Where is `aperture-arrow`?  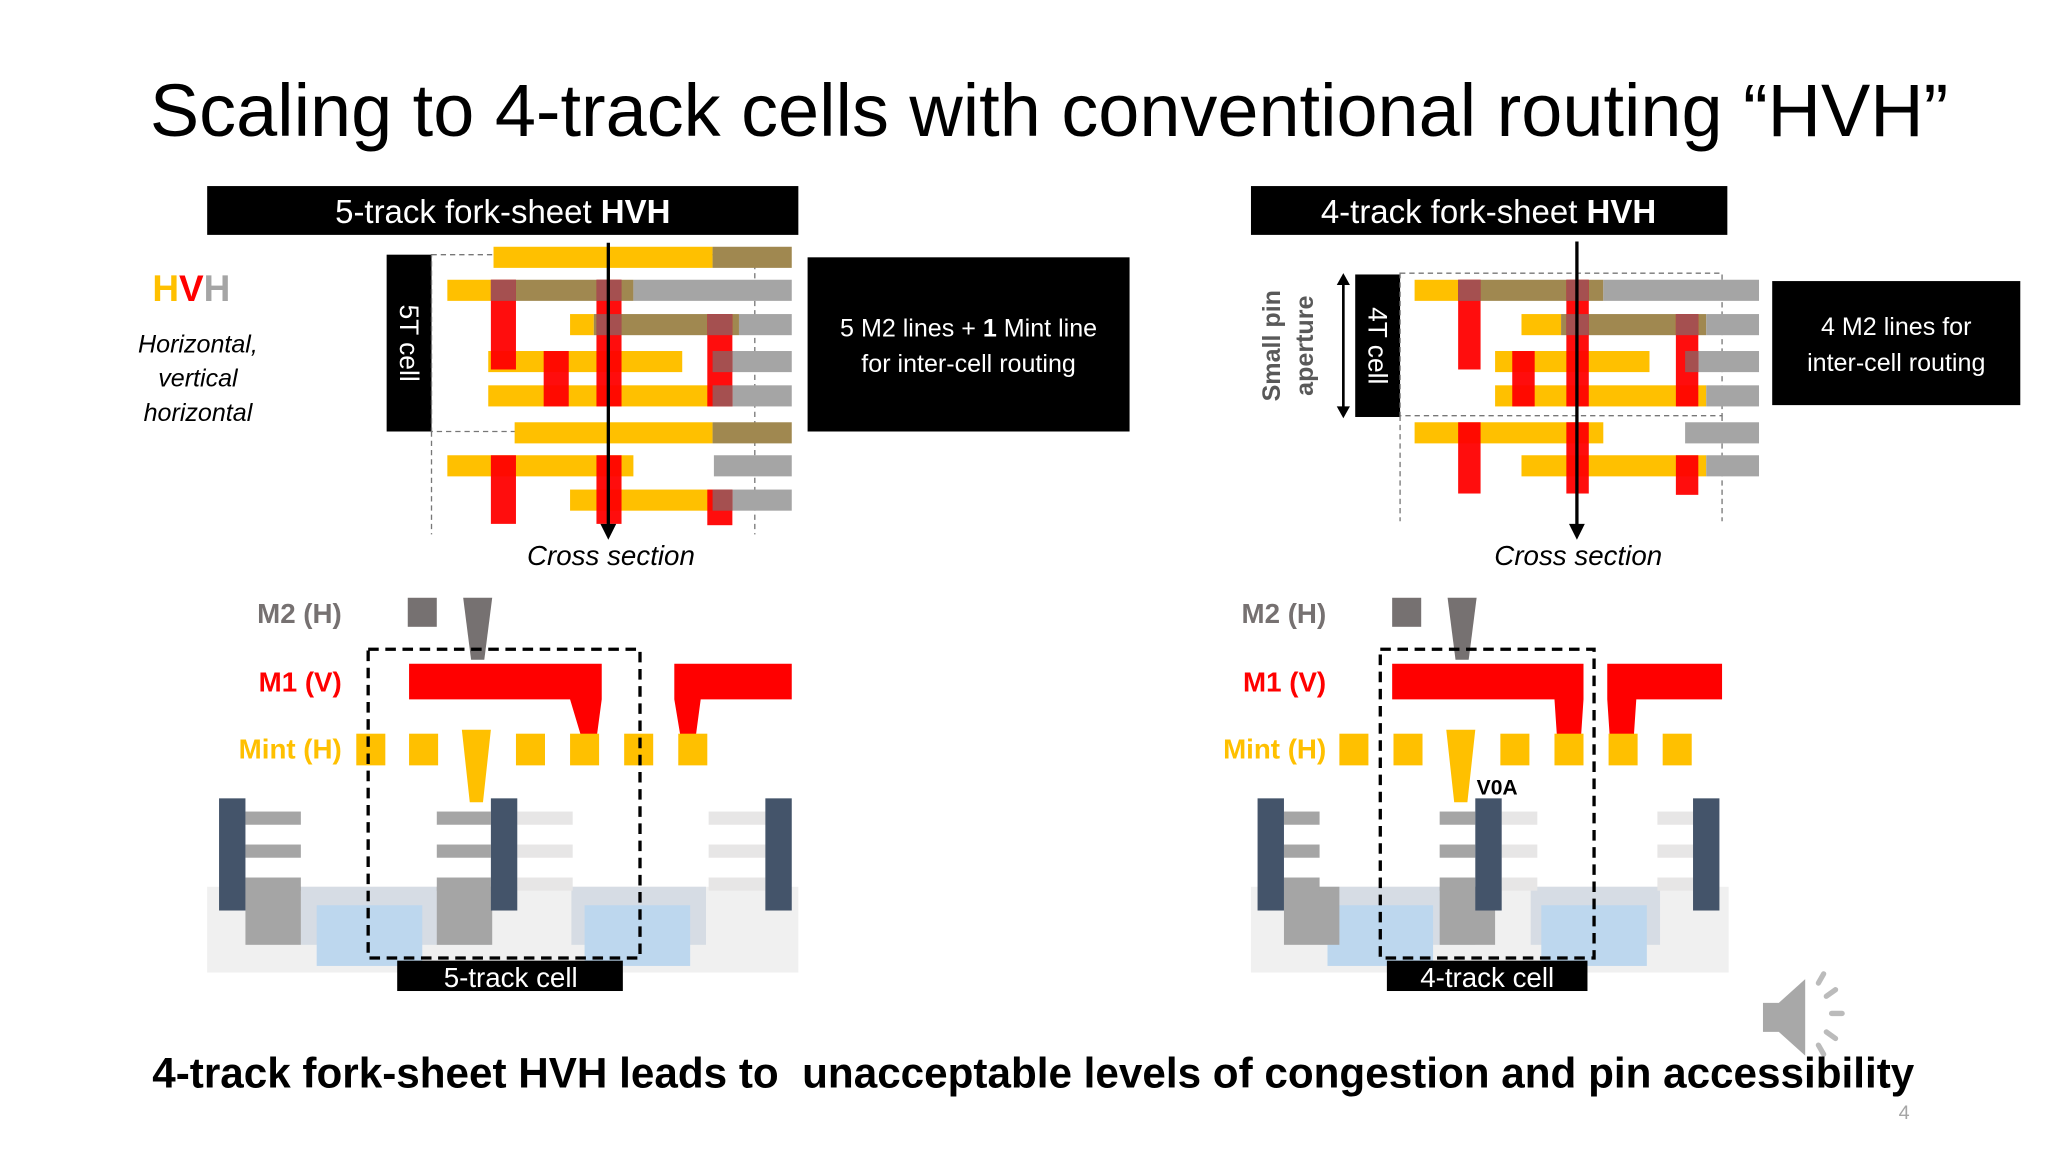 aperture-arrow is located at coordinates (1343, 346).